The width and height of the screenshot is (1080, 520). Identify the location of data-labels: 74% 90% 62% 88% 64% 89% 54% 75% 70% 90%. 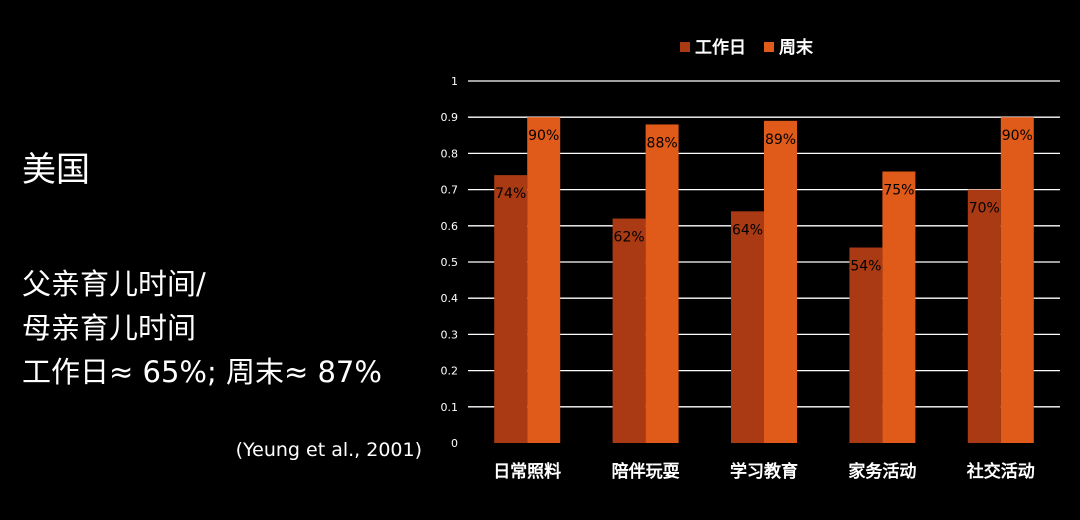
(764, 201).